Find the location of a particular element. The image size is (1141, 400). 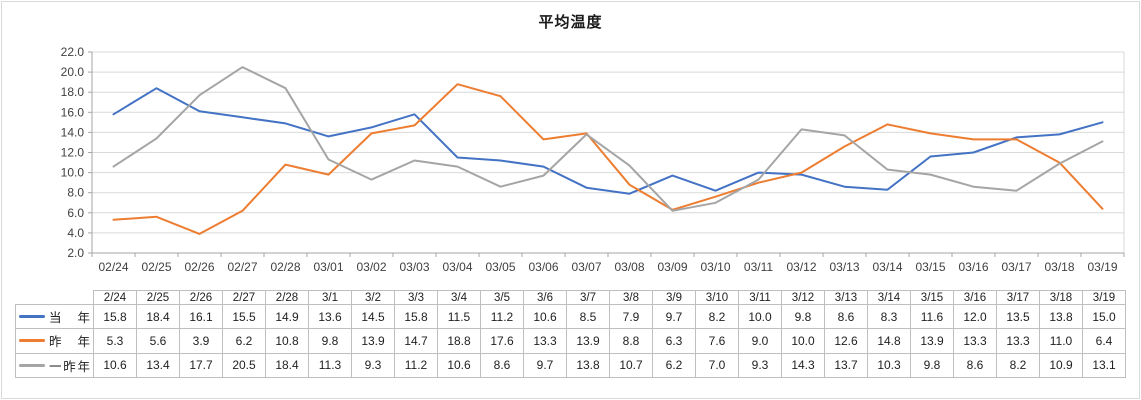

table-col-header: 3/8 is located at coordinates (631, 297).